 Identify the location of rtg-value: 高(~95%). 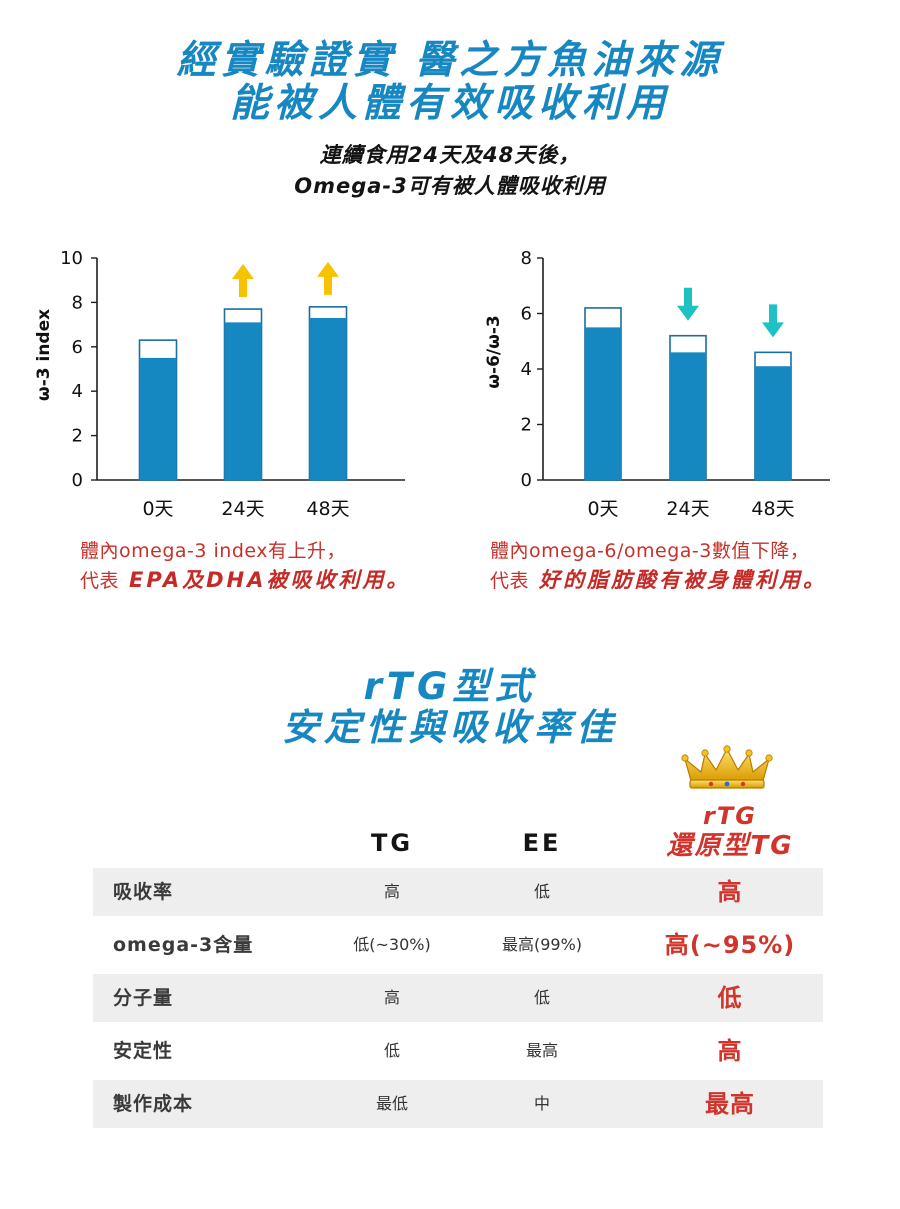
(730, 945).